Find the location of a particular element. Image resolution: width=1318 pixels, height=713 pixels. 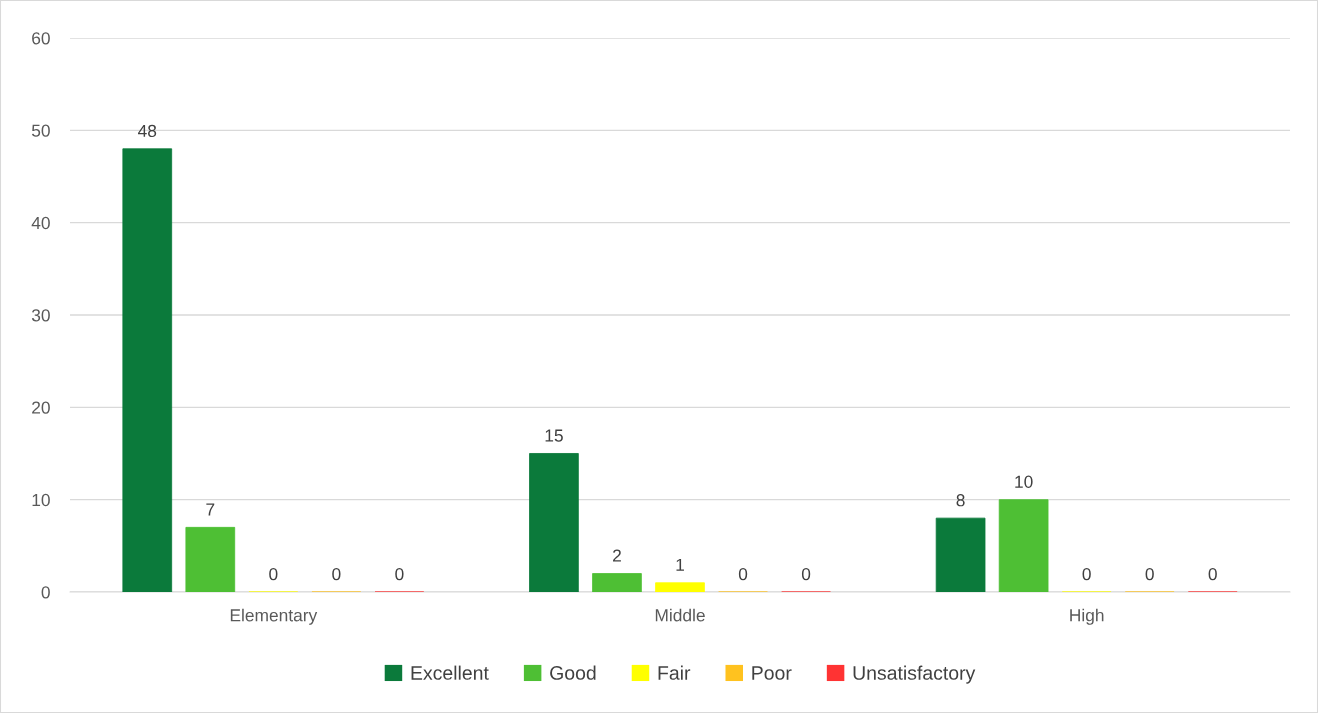

legend-label: Fair is located at coordinates (674, 672).